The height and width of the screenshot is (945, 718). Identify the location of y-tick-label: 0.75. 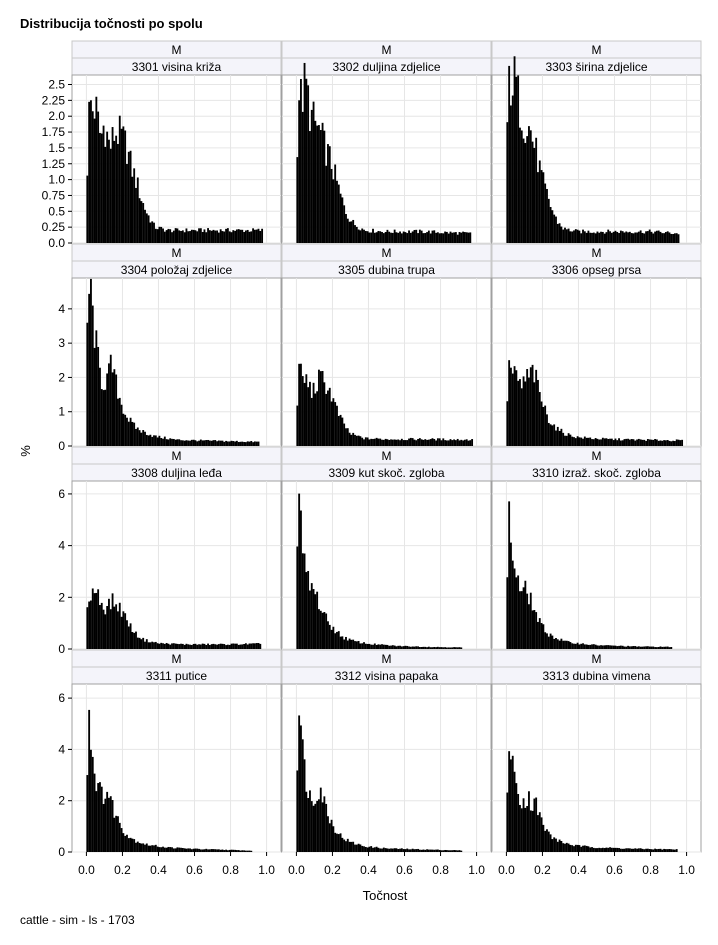
(54, 195).